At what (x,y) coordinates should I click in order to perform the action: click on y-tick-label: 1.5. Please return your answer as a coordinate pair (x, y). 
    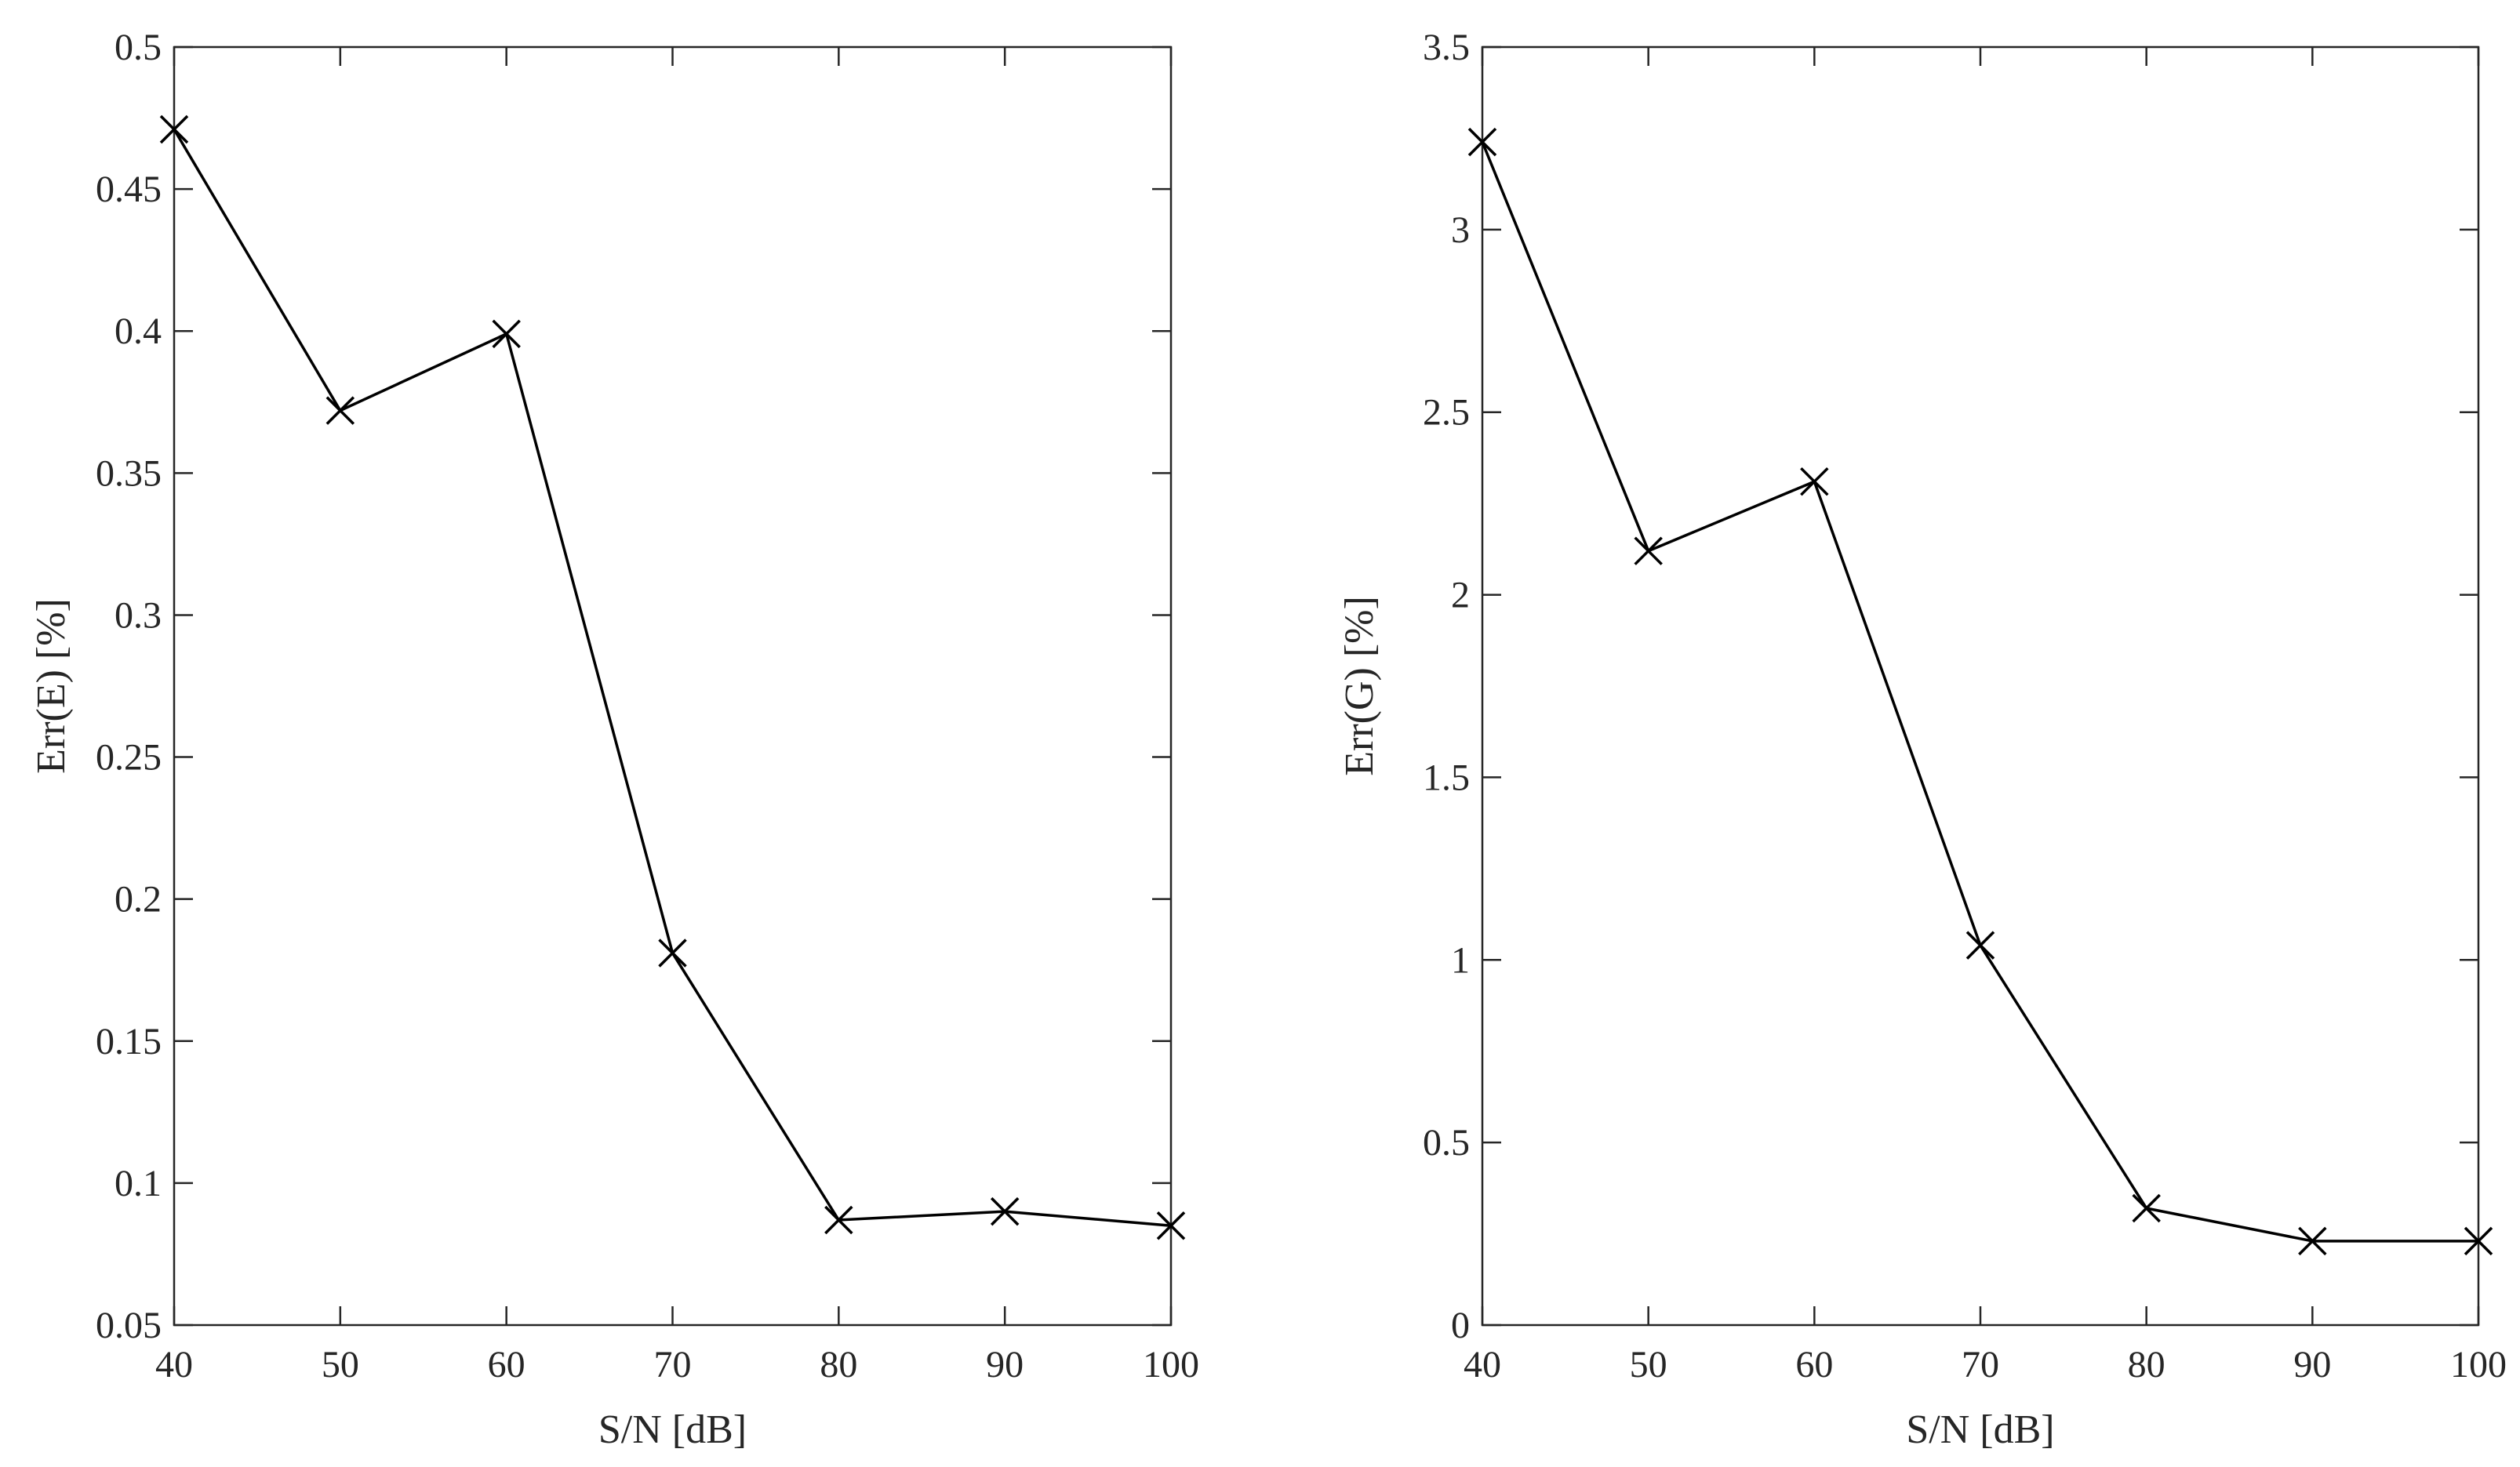
    Looking at the image, I should click on (1446, 777).